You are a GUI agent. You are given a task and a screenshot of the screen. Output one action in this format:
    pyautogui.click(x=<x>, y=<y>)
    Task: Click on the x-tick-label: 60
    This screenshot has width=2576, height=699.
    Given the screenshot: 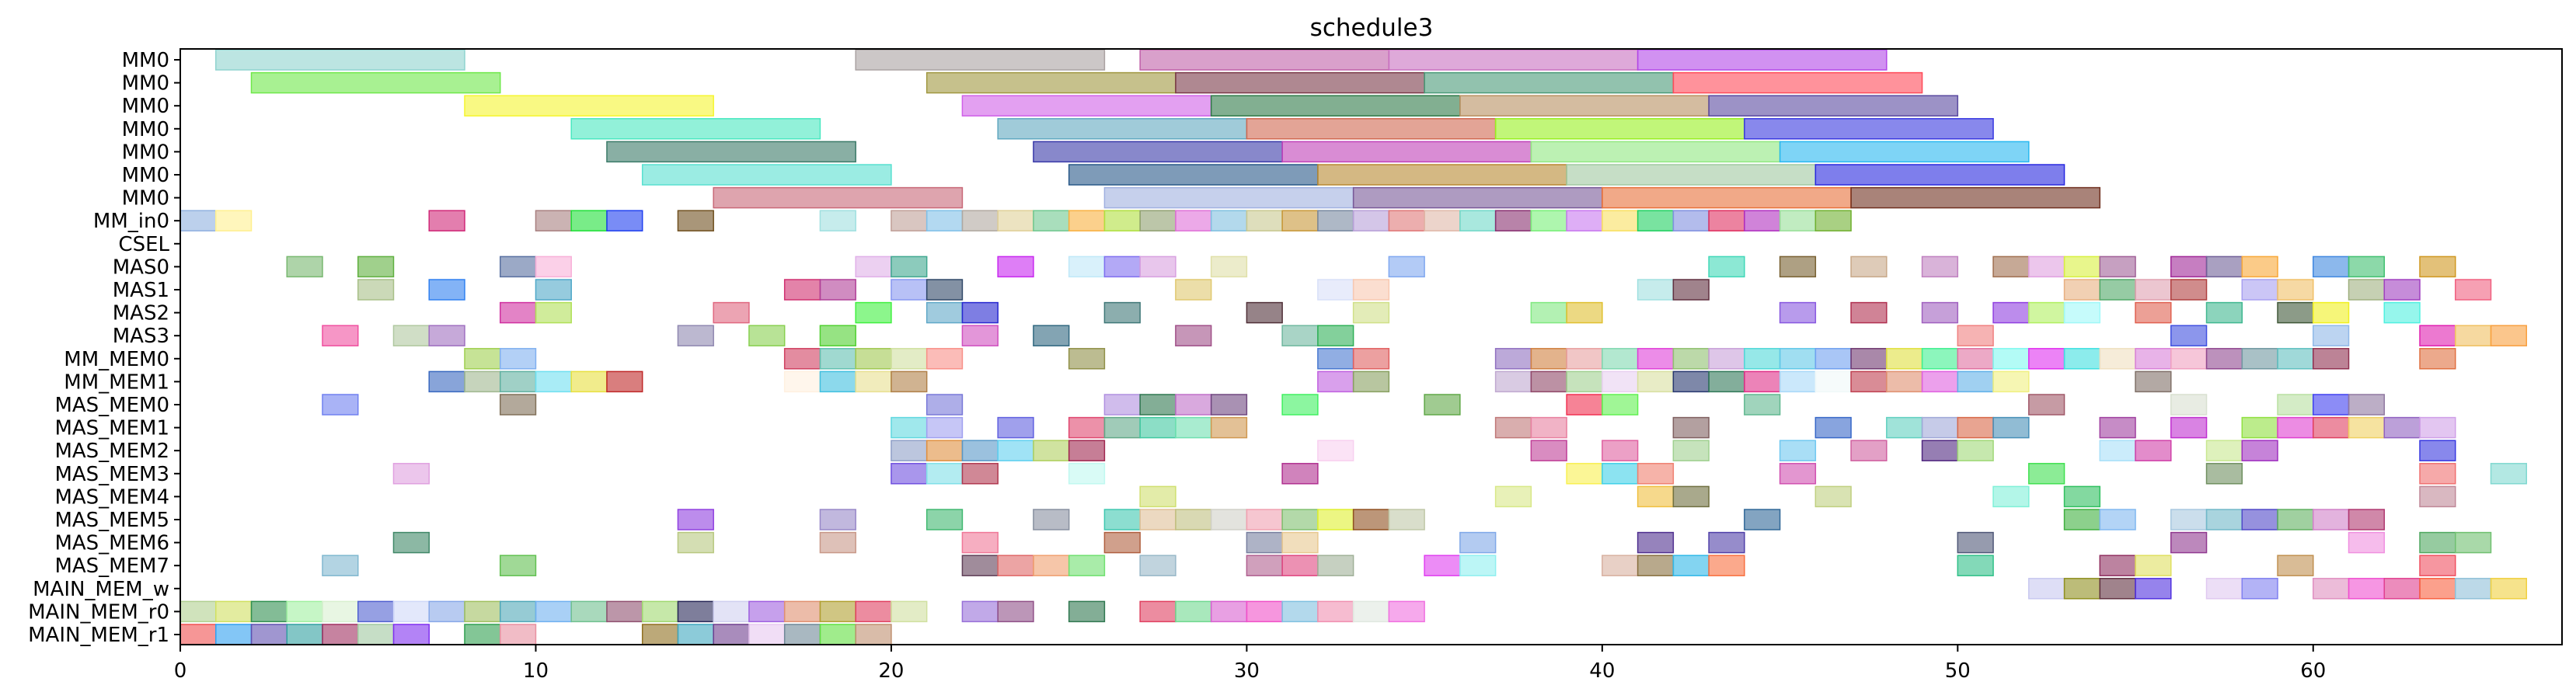 What is the action you would take?
    pyautogui.click(x=2313, y=671)
    